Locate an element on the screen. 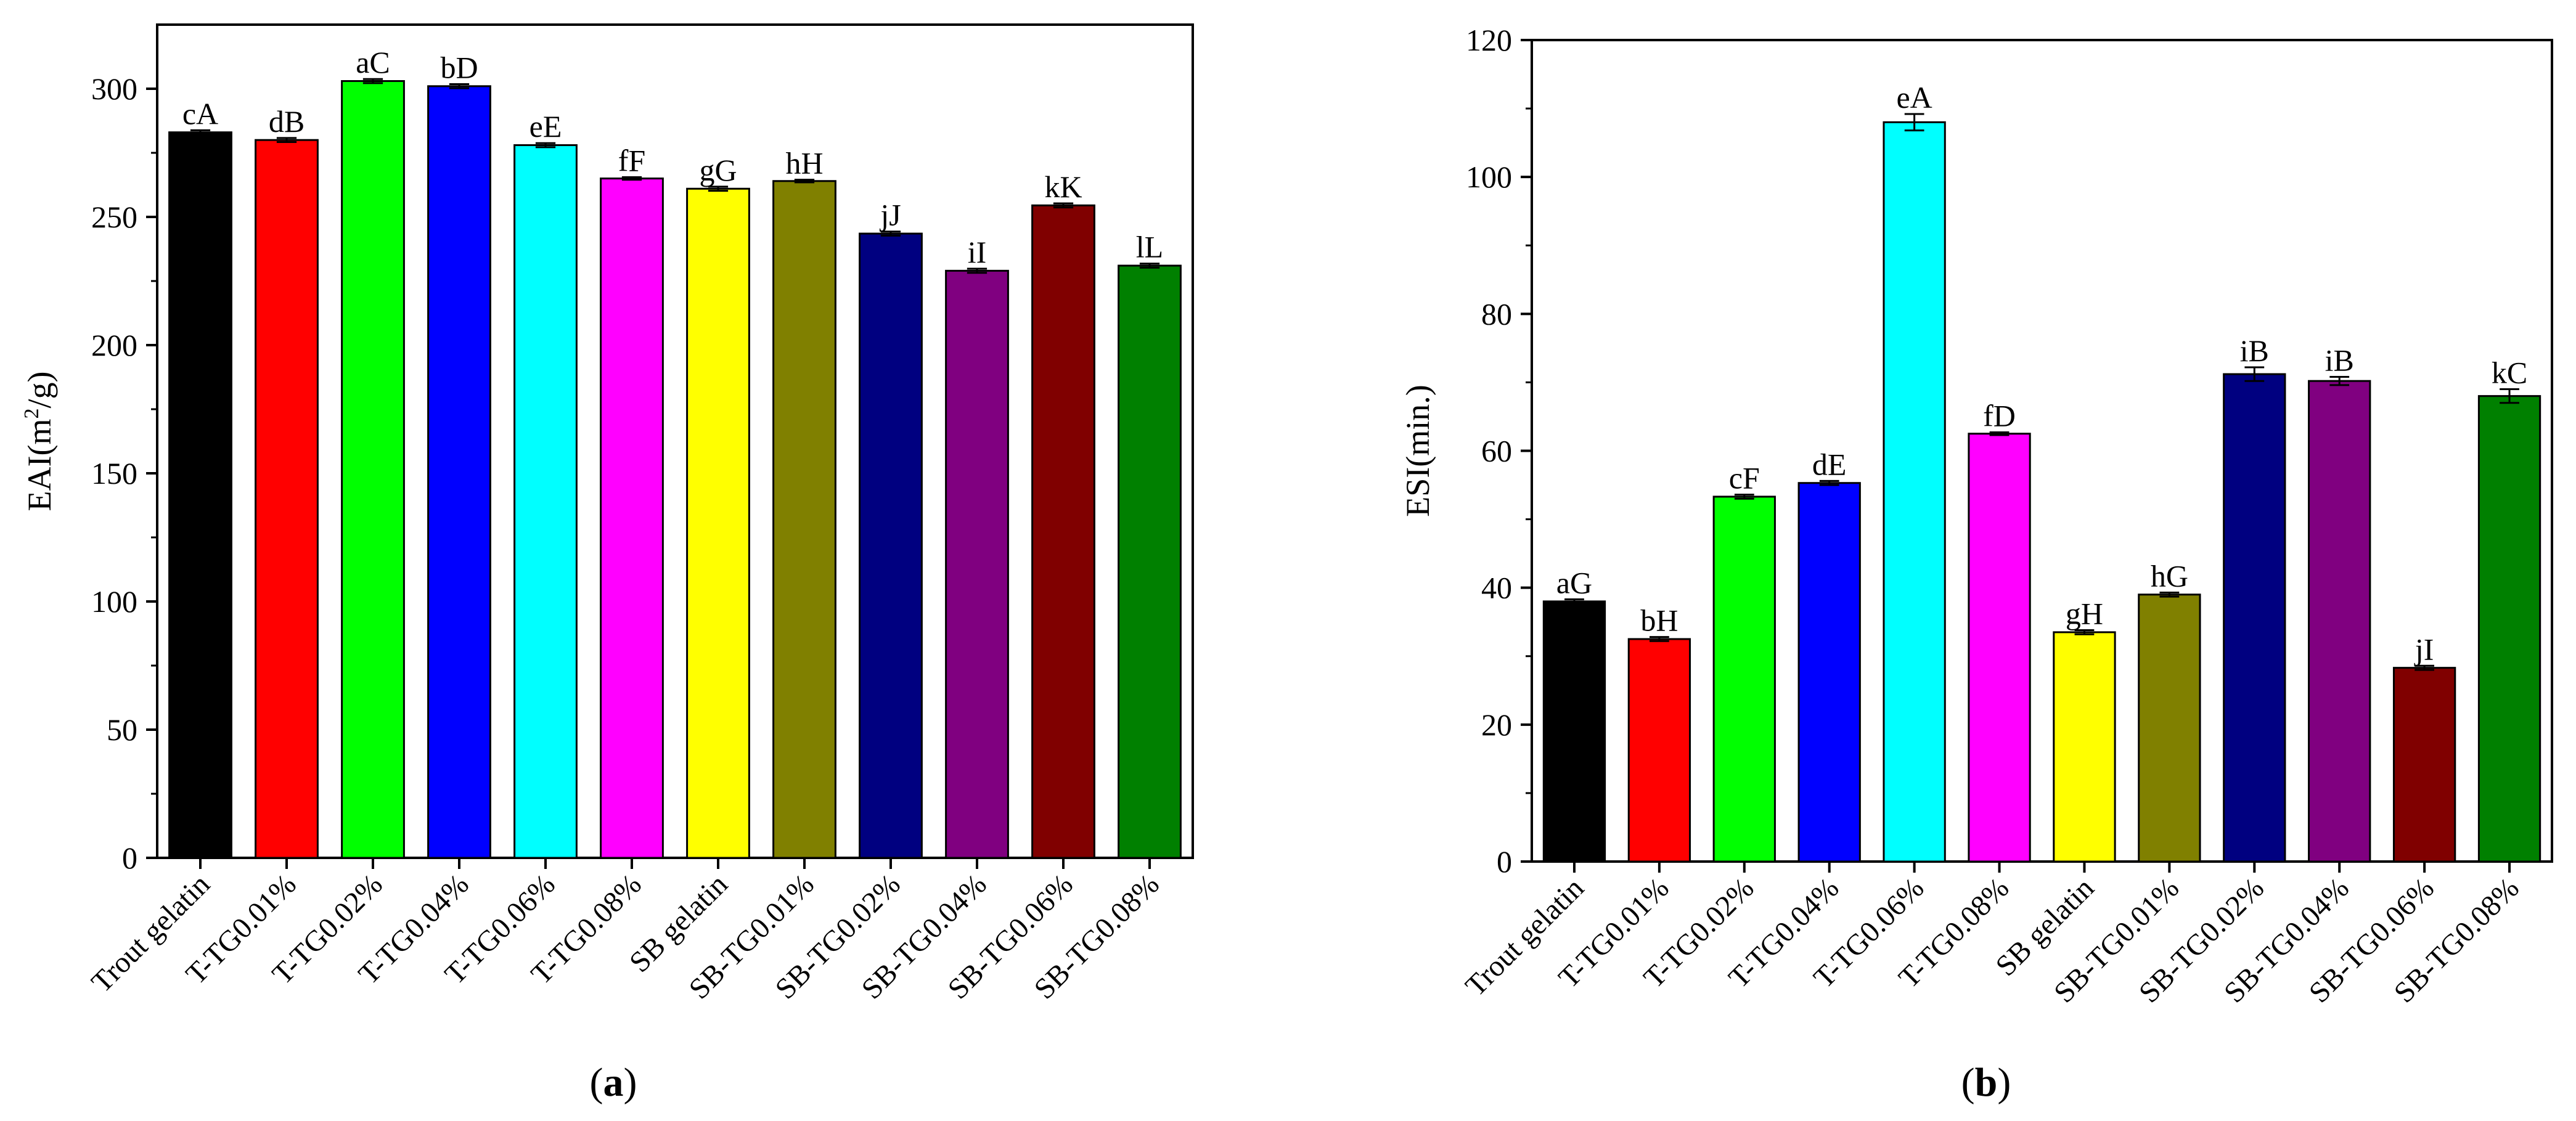 The height and width of the screenshot is (1121, 2576). panel-b-y-tick-label: 60 is located at coordinates (1496, 451).